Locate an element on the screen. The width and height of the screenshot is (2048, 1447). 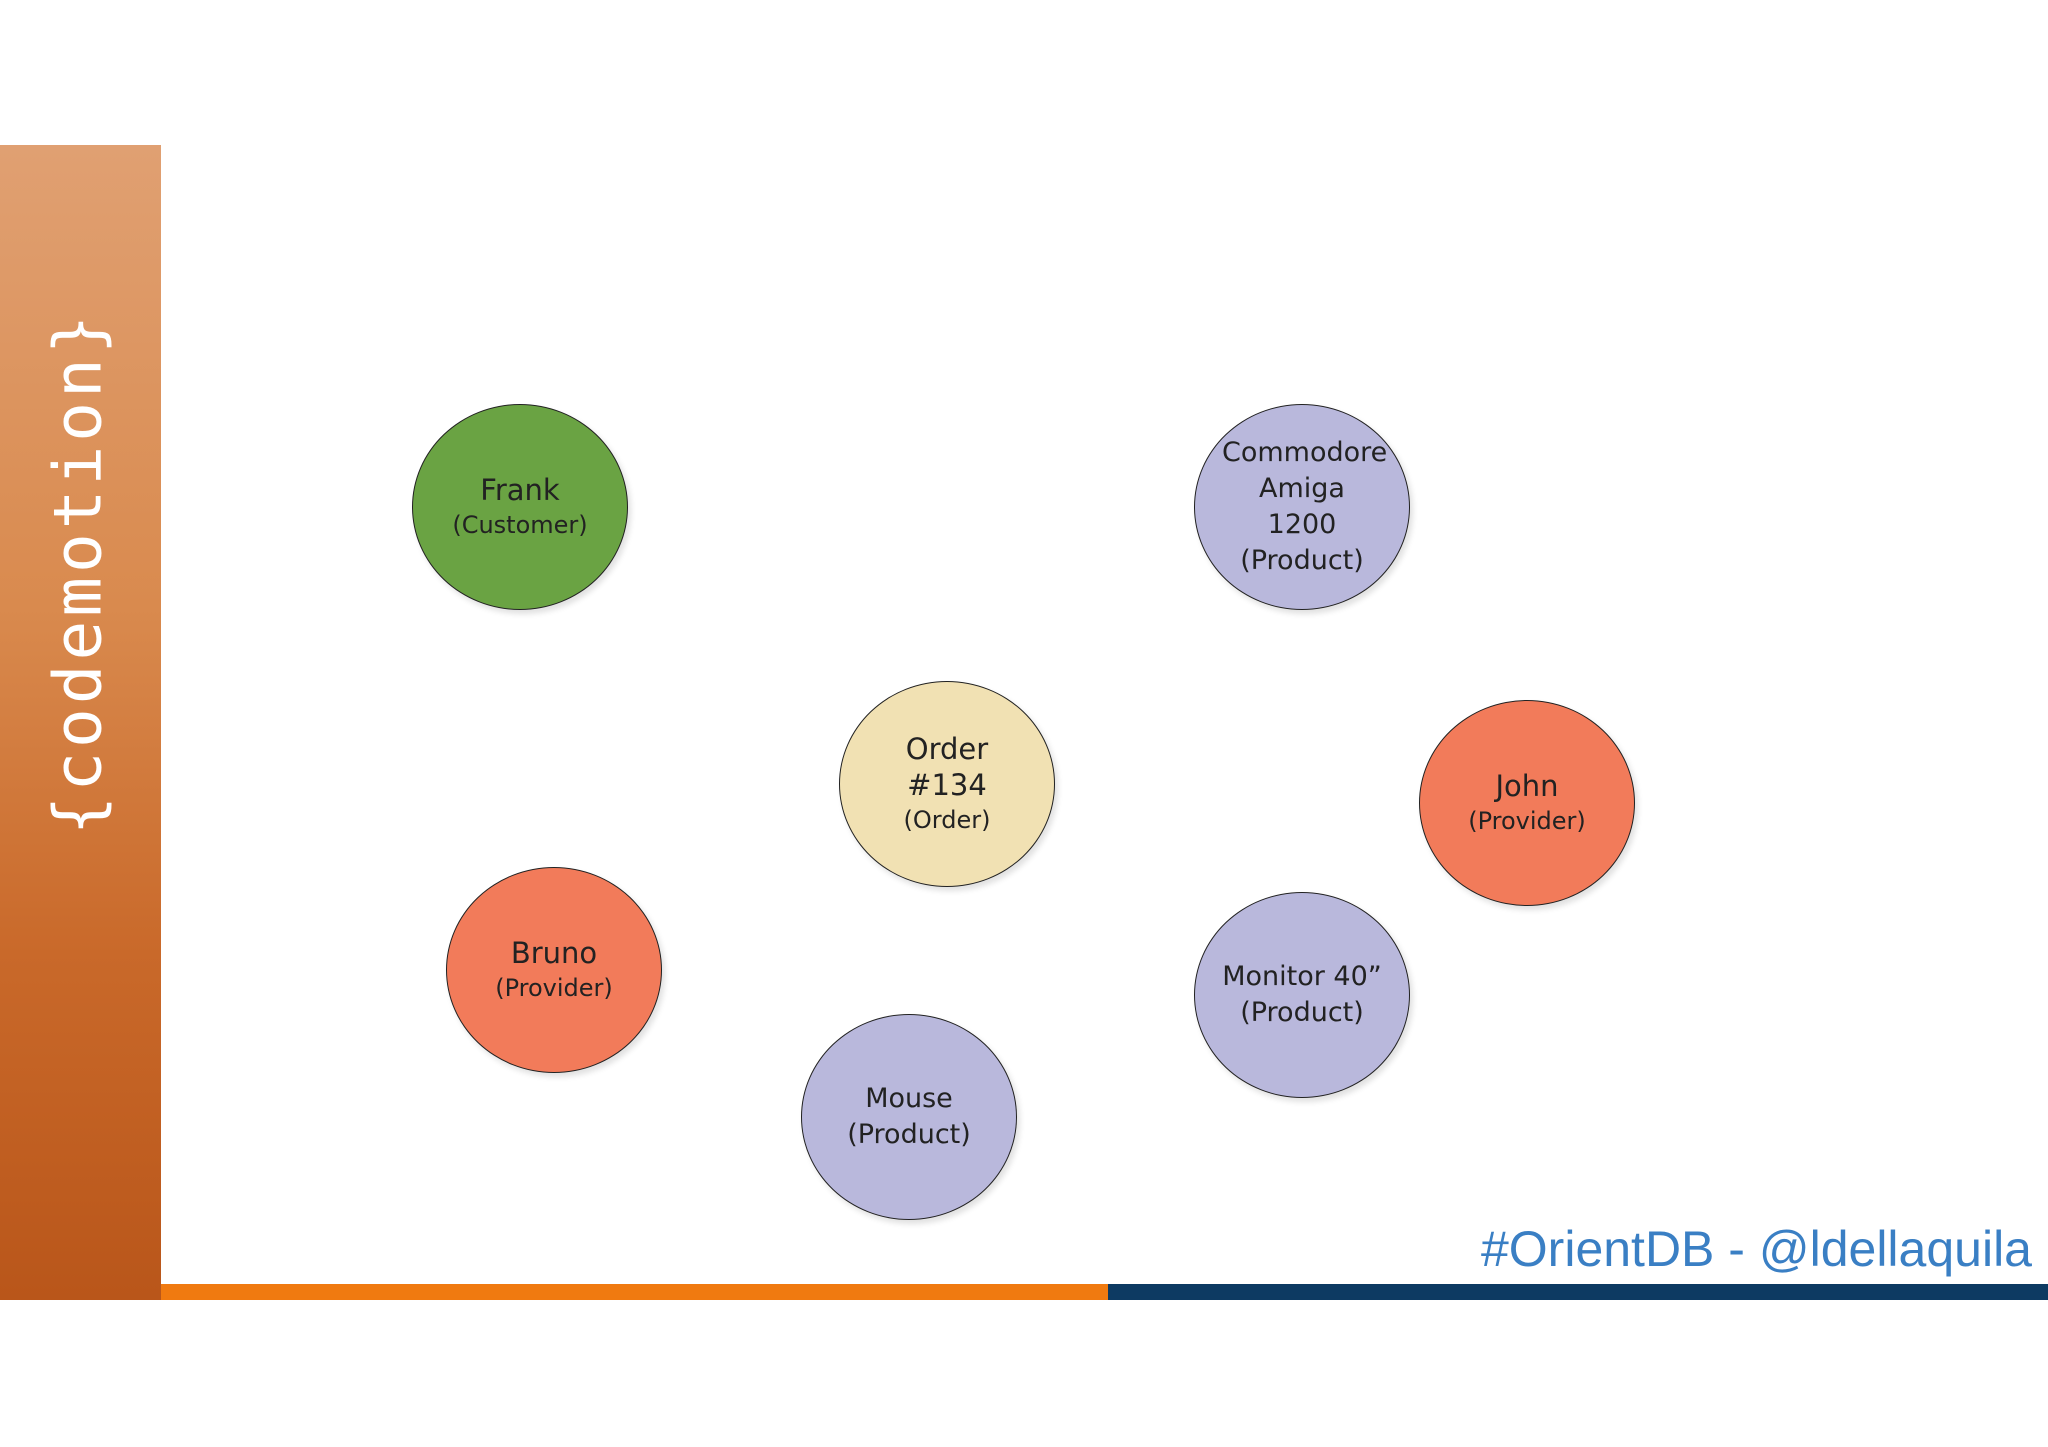
node-type: (Customer) is located at coordinates (520, 525).